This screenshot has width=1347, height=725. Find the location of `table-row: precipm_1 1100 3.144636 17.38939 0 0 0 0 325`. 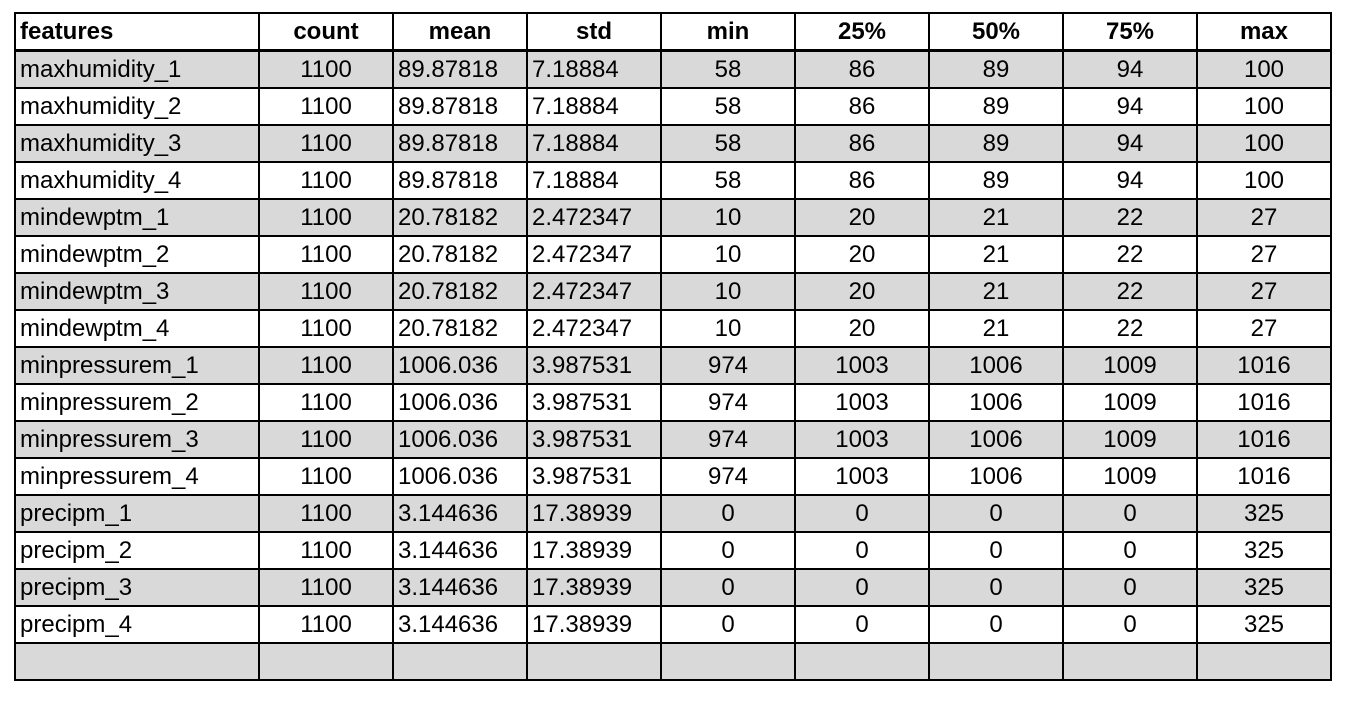

table-row: precipm_1 1100 3.144636 17.38939 0 0 0 0 325 is located at coordinates (673, 513).